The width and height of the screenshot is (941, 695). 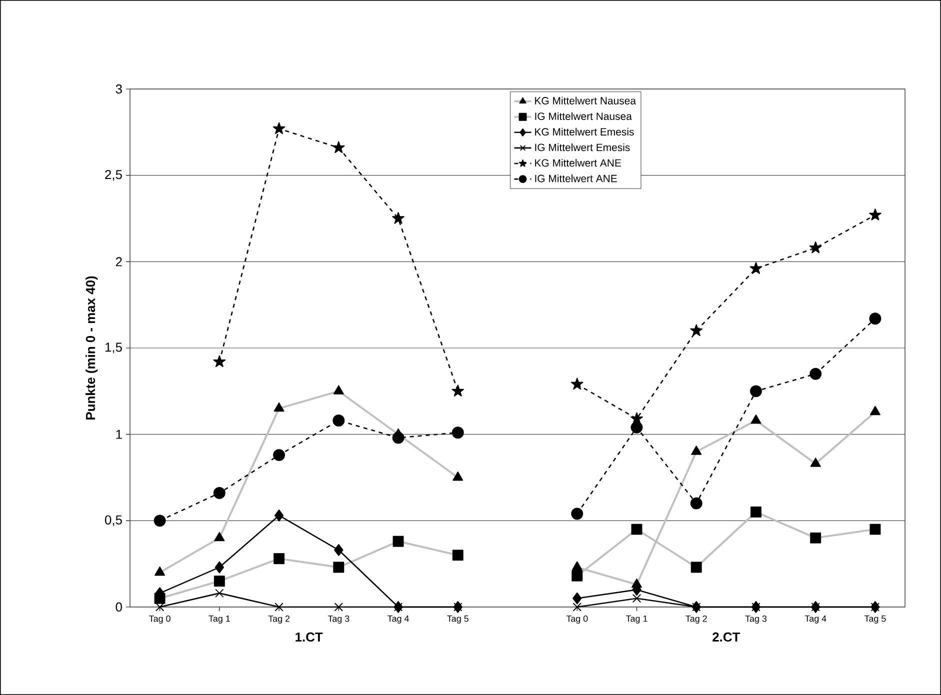 What do you see at coordinates (119, 89) in the screenshot?
I see `y-tick-label: 3` at bounding box center [119, 89].